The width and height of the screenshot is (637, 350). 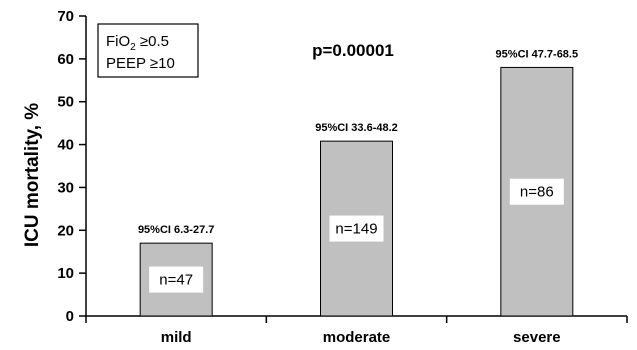 I want to click on criteria-box: FiO2 ≥0.5 PEEP ≥10, so click(x=148, y=50).